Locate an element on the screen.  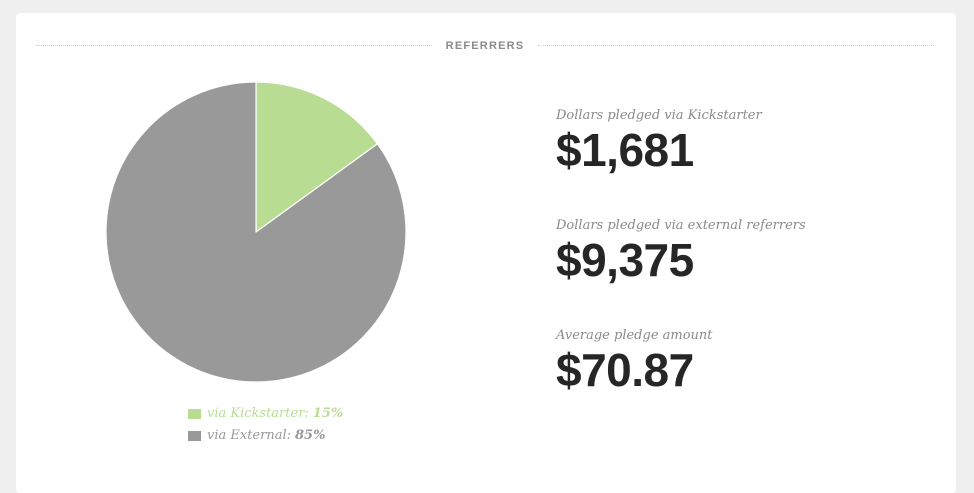
legend-item-external: via External: 85% is located at coordinates (265, 436).